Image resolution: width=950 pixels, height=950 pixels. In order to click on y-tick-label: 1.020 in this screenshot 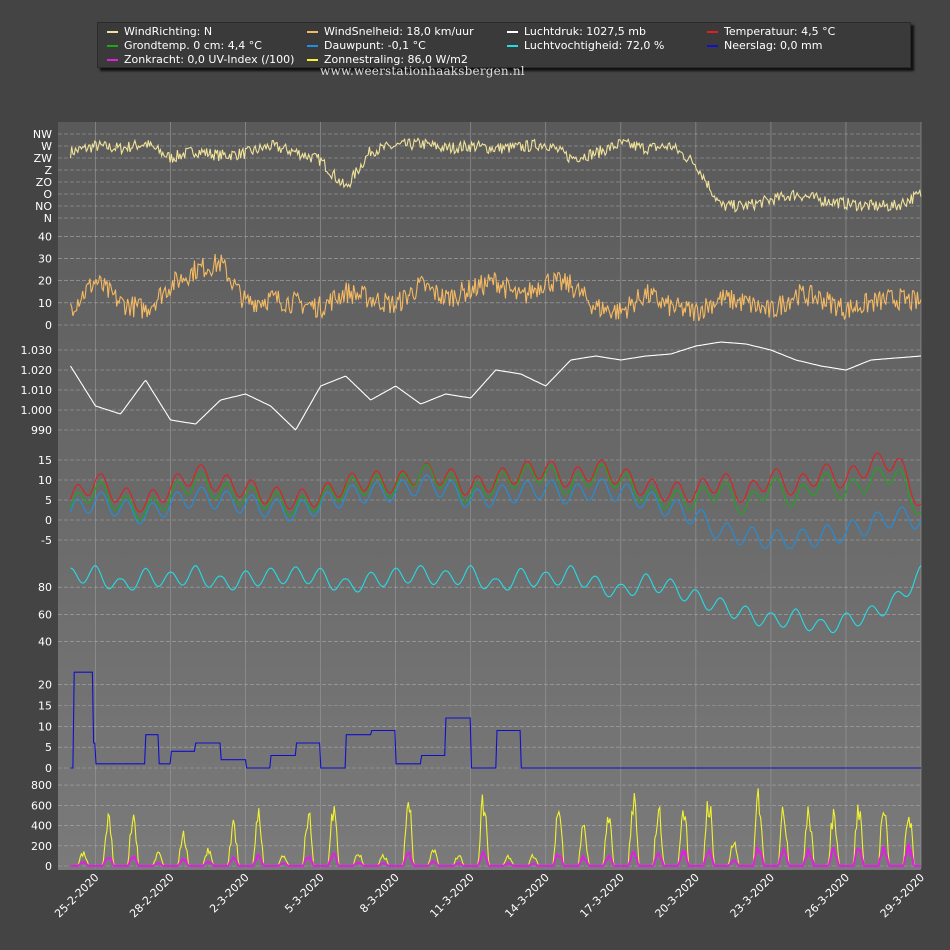, I will do `click(37, 370)`.